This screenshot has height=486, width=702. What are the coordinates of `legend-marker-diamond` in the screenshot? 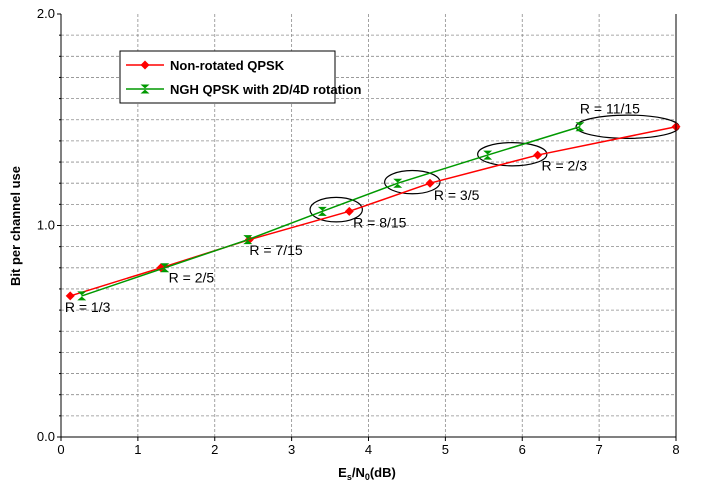 It's located at (145, 65).